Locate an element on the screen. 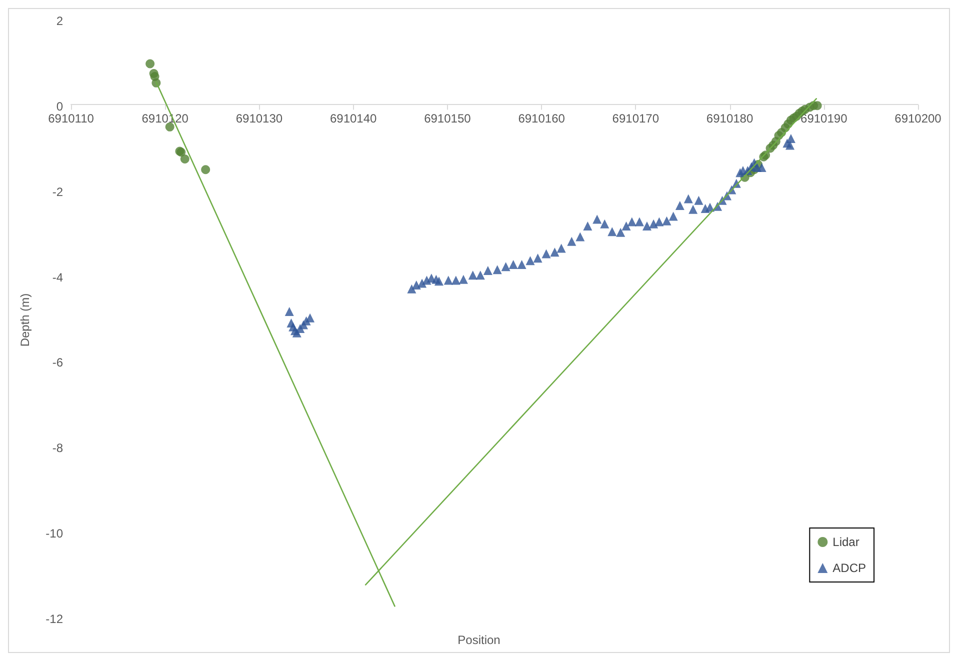 Image resolution: width=958 pixels, height=661 pixels. y-tick-label: 2 is located at coordinates (60, 21).